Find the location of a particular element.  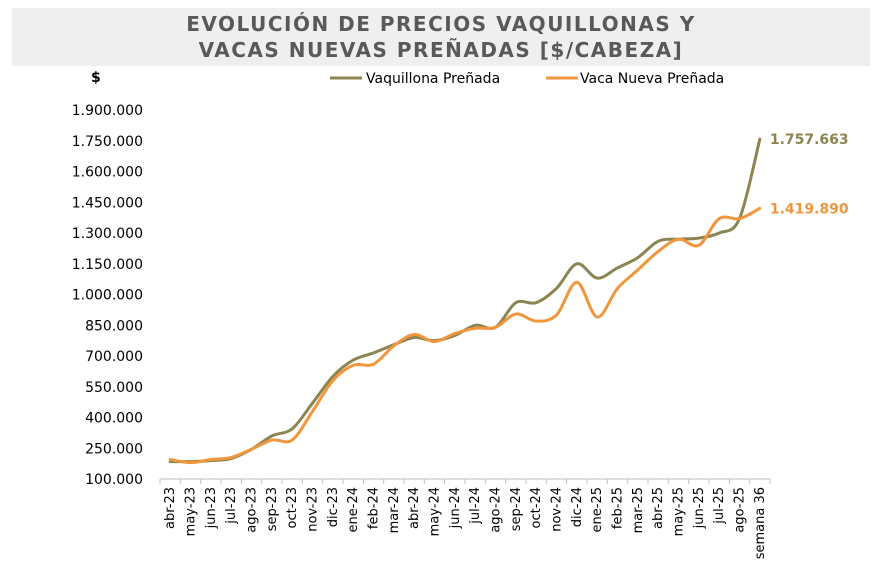

x-tick-label: ago-24 is located at coordinates (496, 510).